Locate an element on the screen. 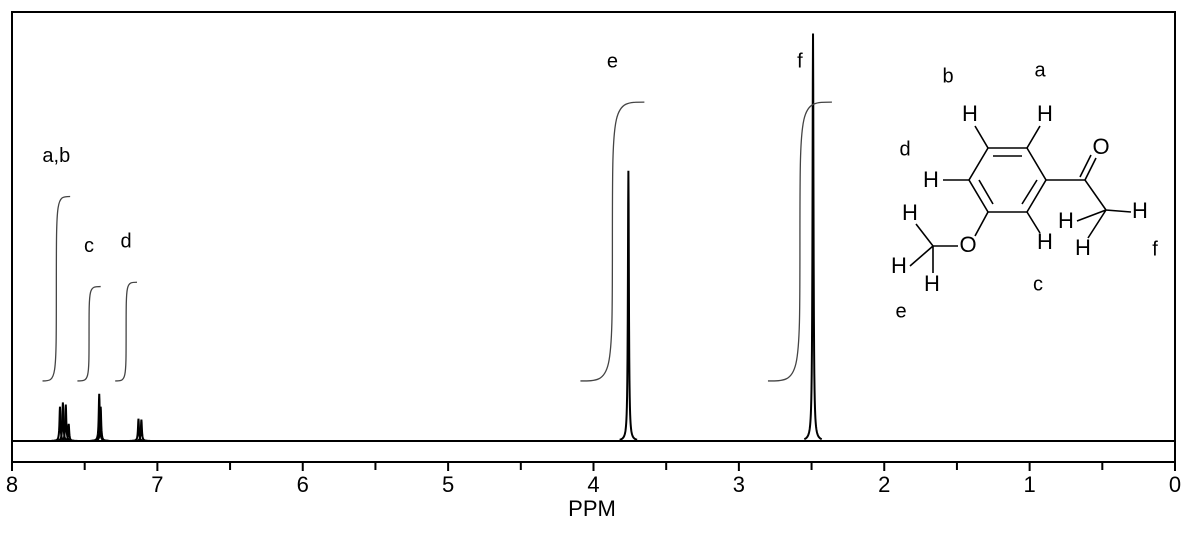 The height and width of the screenshot is (534, 1193). integral-label: c is located at coordinates (89, 246).